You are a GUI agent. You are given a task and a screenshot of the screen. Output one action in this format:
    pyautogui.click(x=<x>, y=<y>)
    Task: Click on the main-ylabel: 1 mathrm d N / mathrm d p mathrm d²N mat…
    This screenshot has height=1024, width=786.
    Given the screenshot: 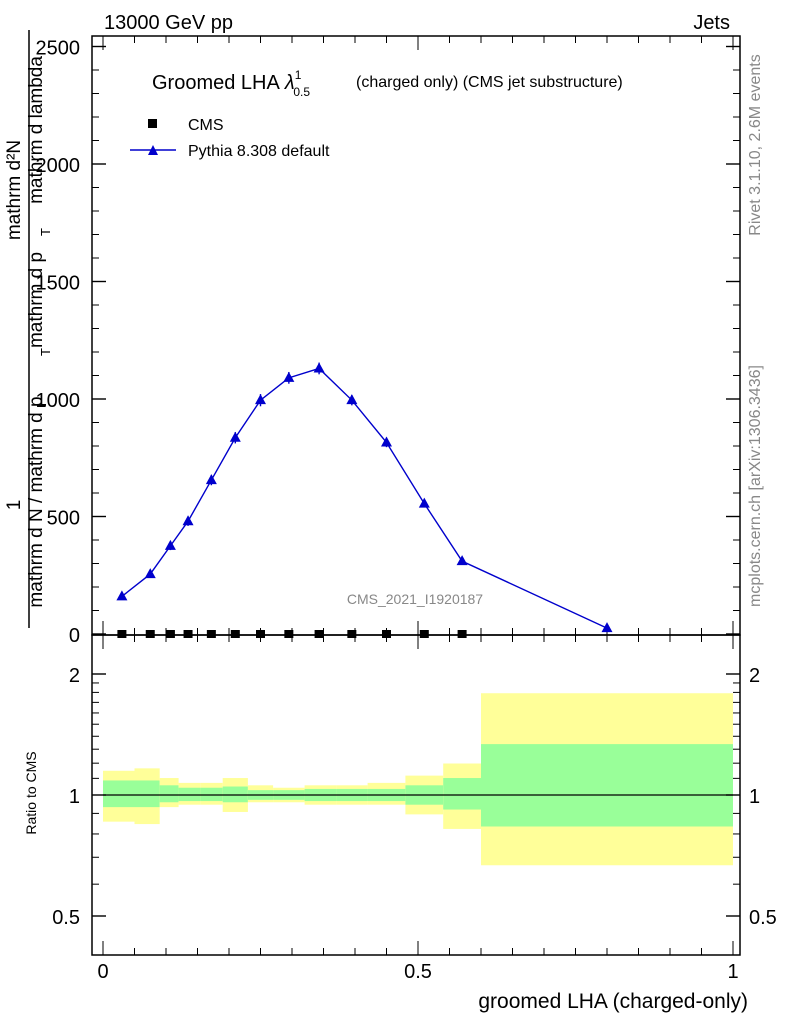 What is the action you would take?
    pyautogui.click(x=28, y=329)
    